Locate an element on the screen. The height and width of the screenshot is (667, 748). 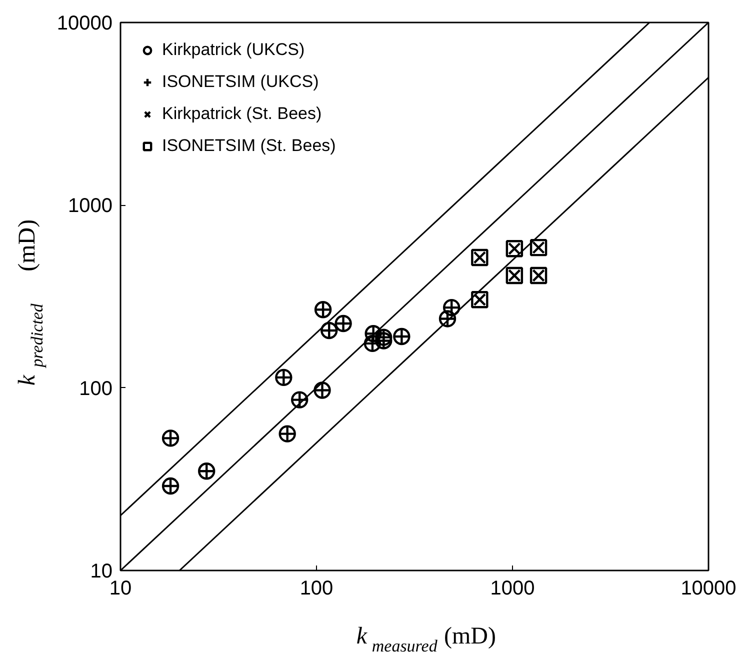
y-tick-label: 100 is located at coordinates (96, 389).